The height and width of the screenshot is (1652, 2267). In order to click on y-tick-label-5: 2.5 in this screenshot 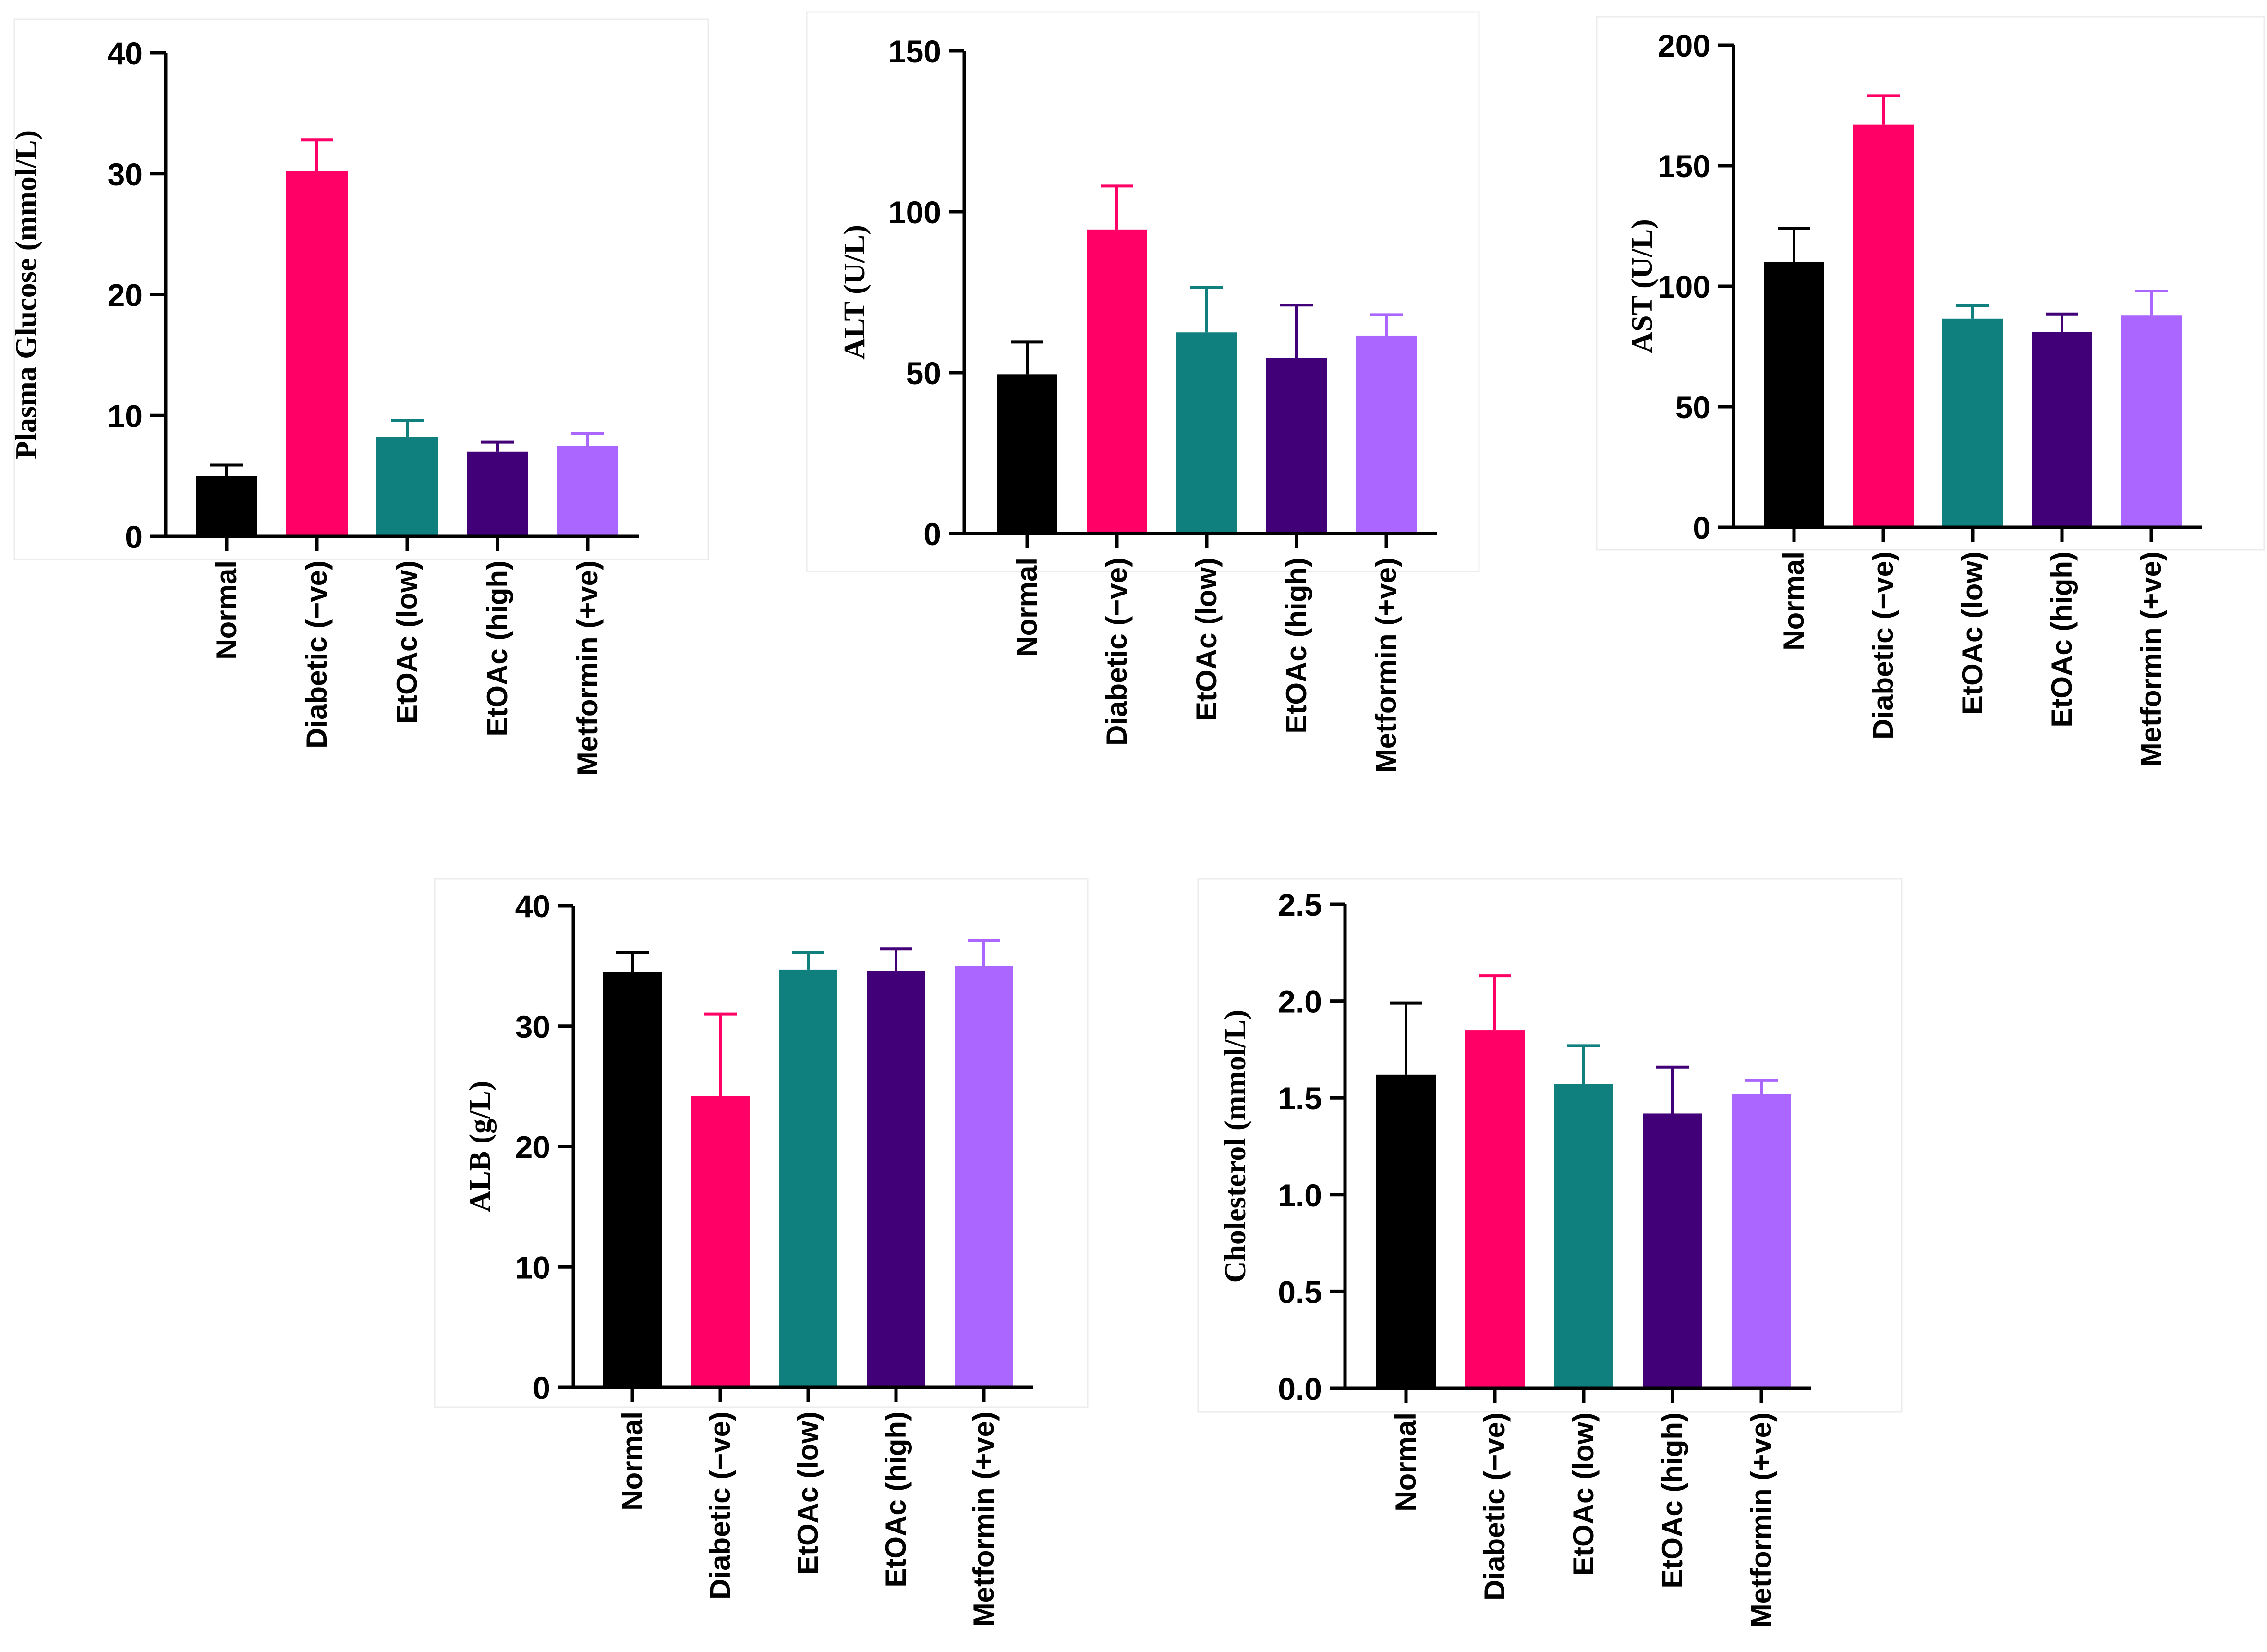, I will do `click(1300, 905)`.